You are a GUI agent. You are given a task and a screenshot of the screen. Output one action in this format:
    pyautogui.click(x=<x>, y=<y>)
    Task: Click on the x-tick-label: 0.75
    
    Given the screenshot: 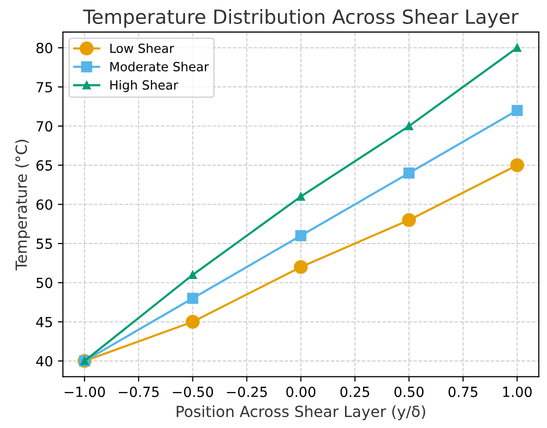 What is the action you would take?
    pyautogui.click(x=463, y=392)
    